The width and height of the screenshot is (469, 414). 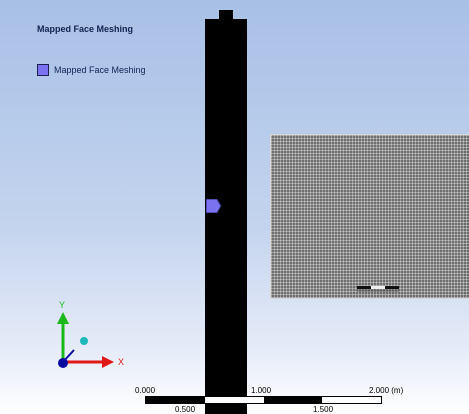 What do you see at coordinates (43, 70) in the screenshot?
I see `legend-swatch` at bounding box center [43, 70].